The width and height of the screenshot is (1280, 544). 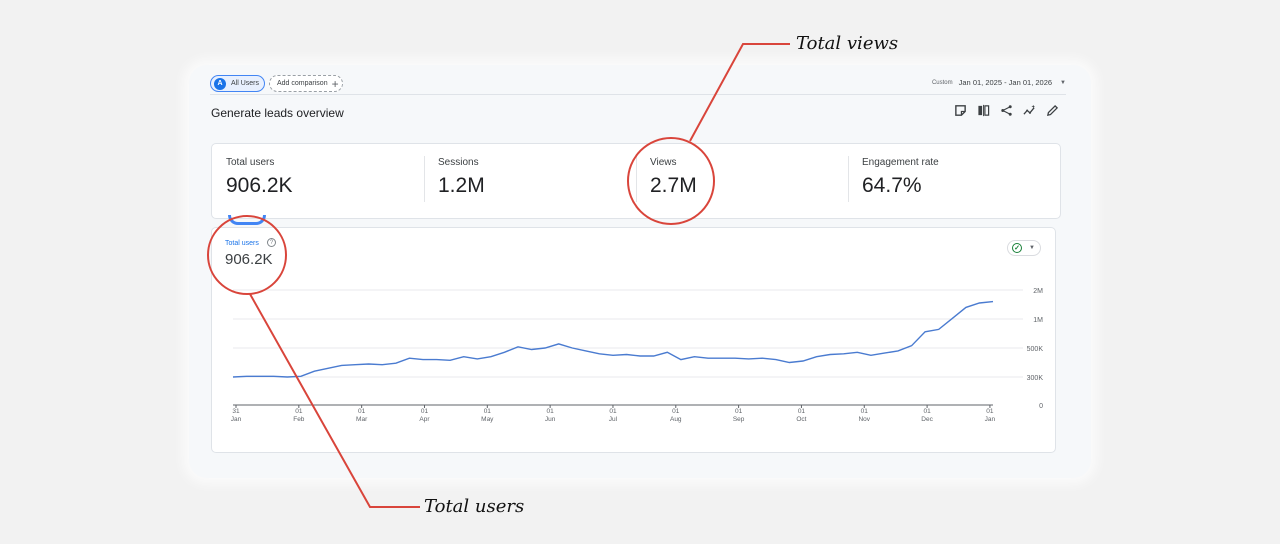 What do you see at coordinates (673, 185) in the screenshot?
I see `kpi-value: 2.7M` at bounding box center [673, 185].